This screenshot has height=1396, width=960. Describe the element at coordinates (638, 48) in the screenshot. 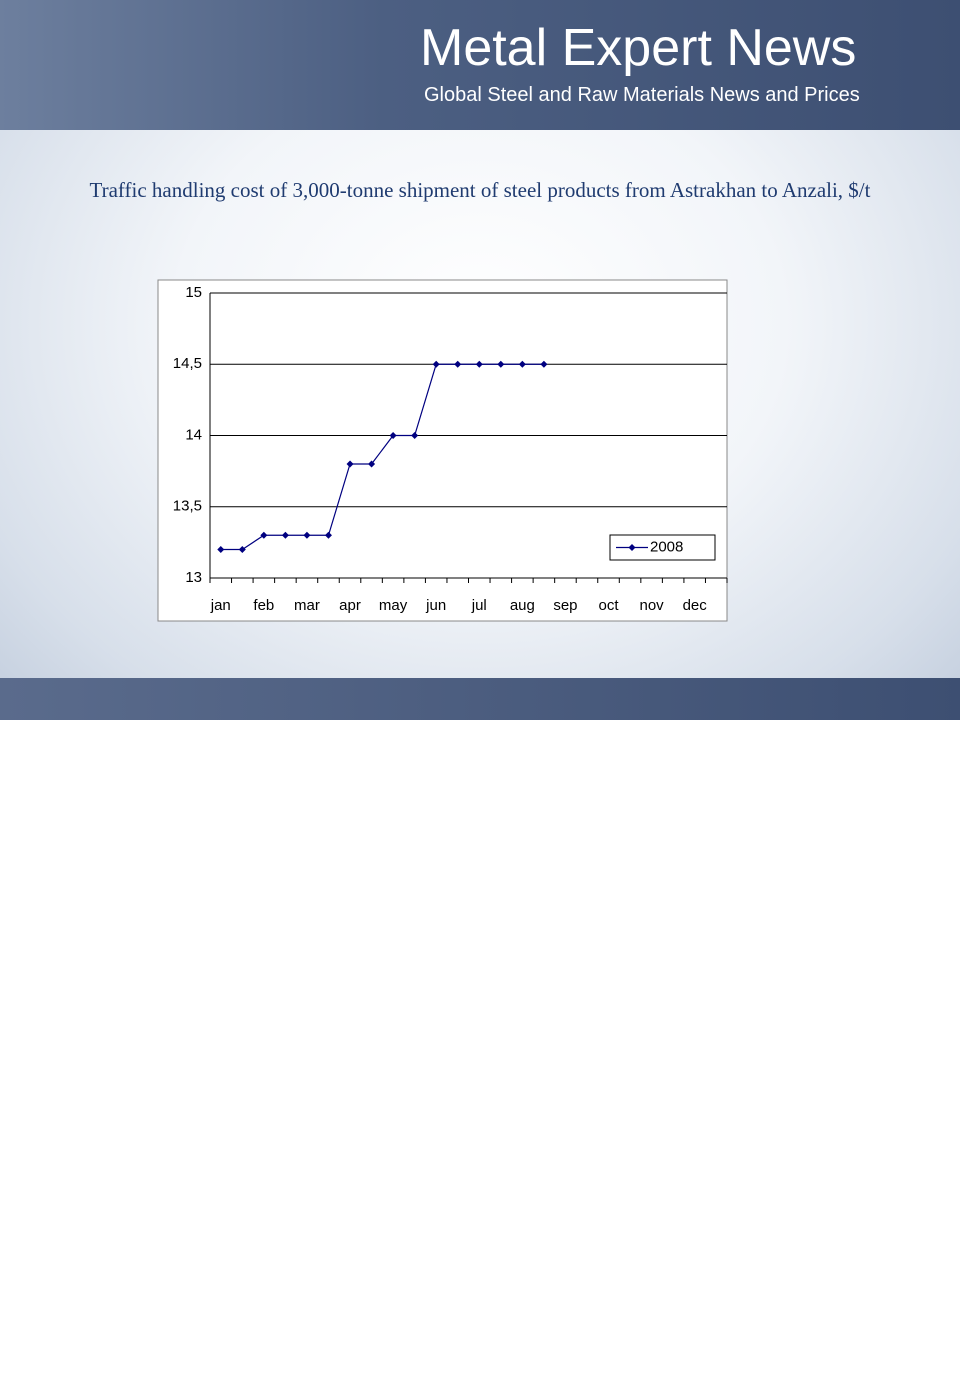

I see `header-title: Metal Expert News` at that location.